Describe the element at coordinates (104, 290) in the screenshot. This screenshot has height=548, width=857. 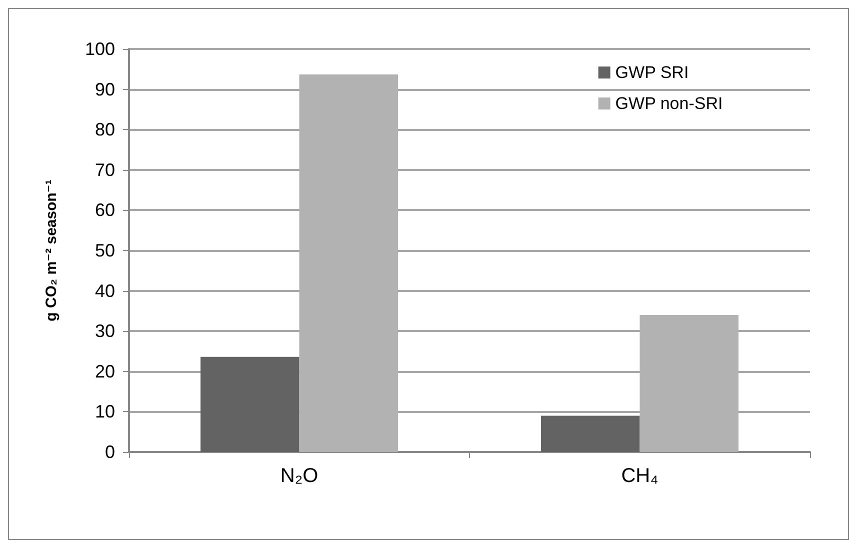
I see `y-tick-label: 40` at that location.